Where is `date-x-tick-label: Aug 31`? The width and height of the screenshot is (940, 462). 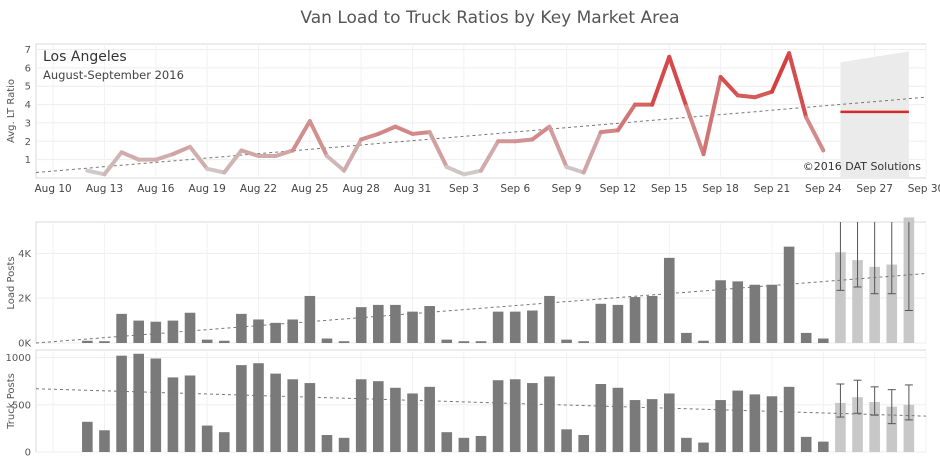
date-x-tick-label: Aug 31 is located at coordinates (412, 189).